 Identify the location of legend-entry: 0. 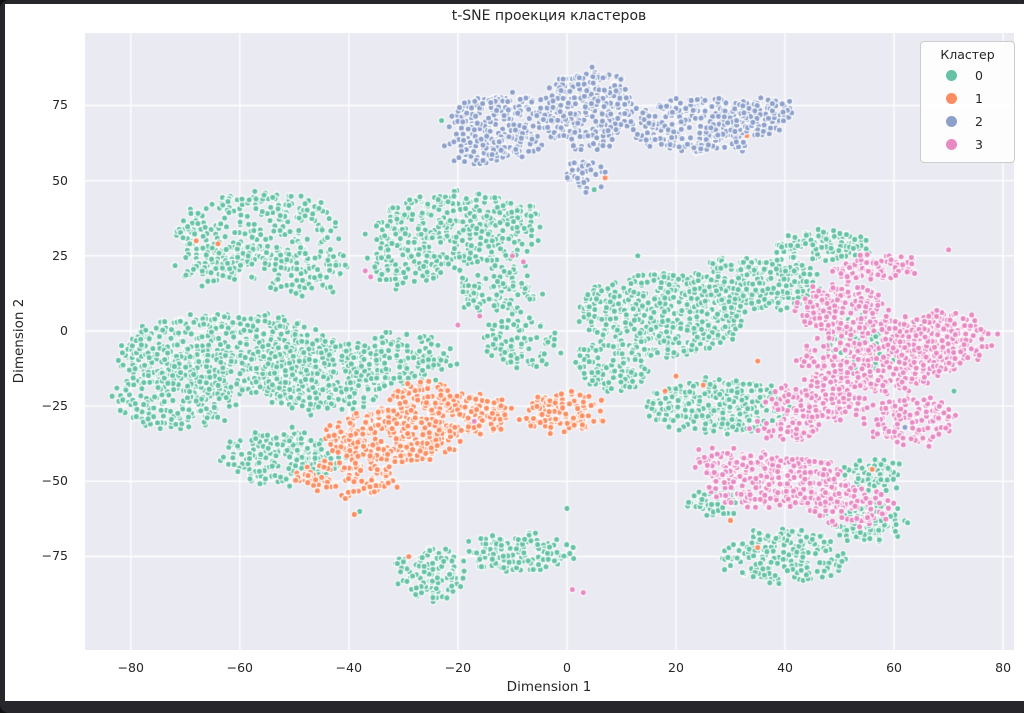
(967, 75).